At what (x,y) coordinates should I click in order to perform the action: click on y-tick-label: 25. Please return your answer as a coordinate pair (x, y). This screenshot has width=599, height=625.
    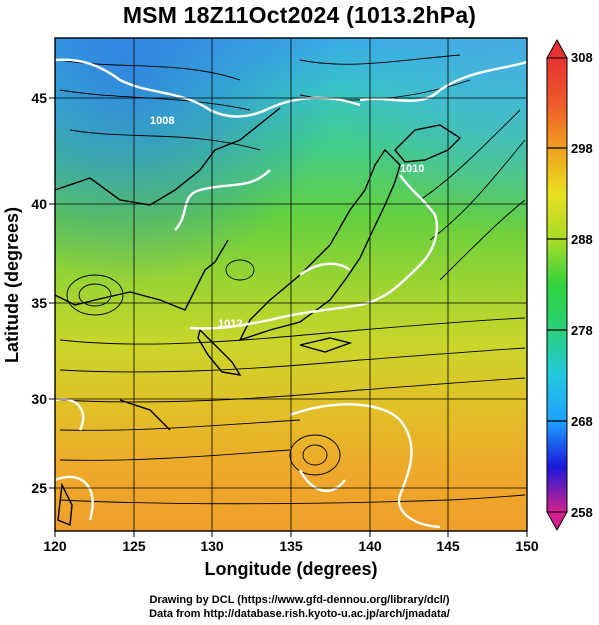
    Looking at the image, I should click on (39, 488).